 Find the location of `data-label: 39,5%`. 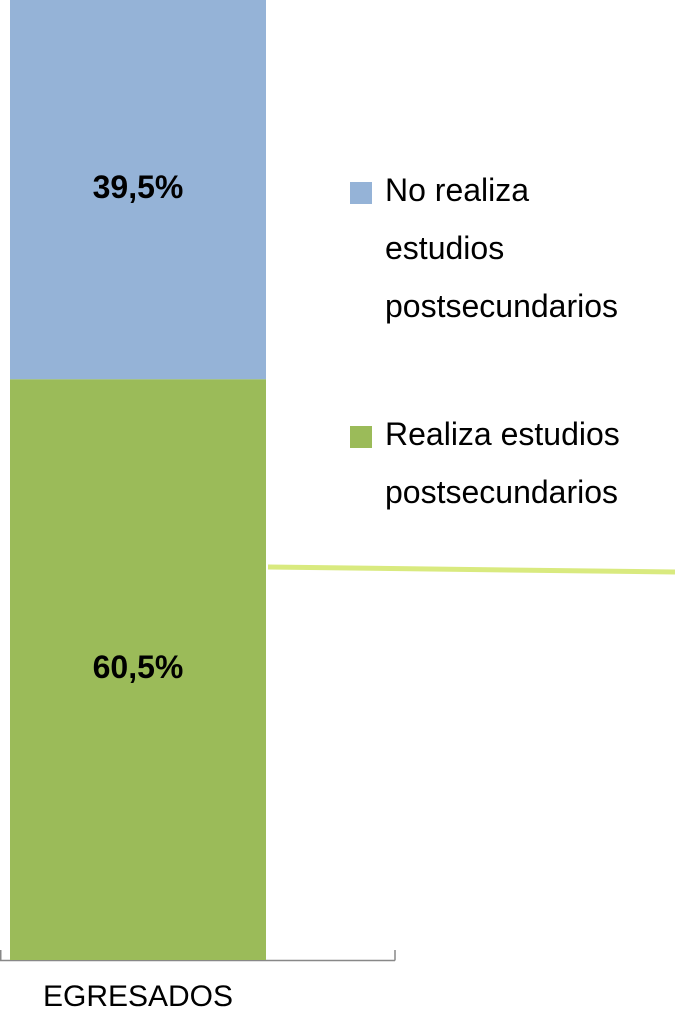

data-label: 39,5% is located at coordinates (138, 187).